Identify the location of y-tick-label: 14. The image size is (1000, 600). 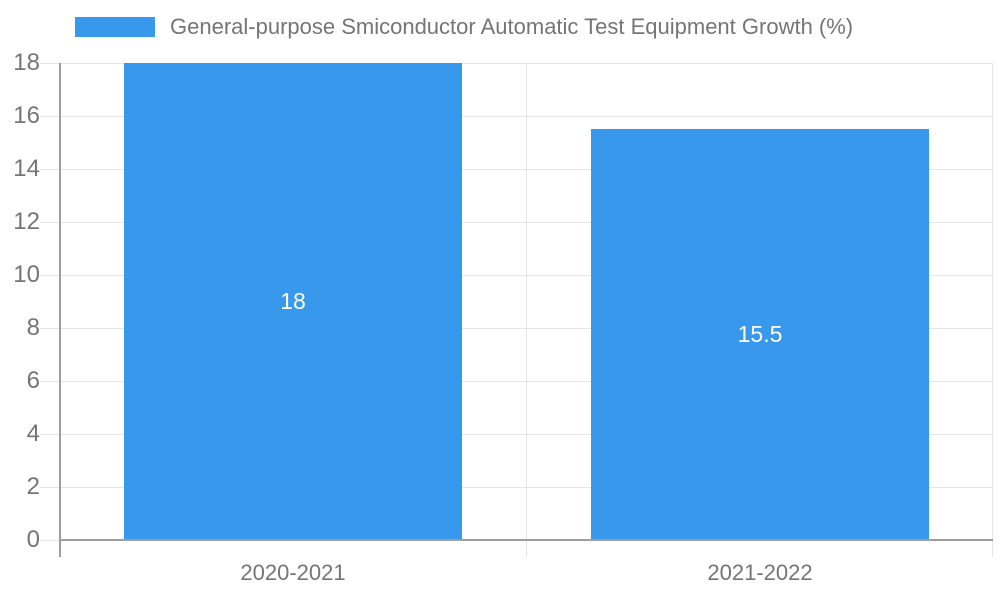
(26, 168).